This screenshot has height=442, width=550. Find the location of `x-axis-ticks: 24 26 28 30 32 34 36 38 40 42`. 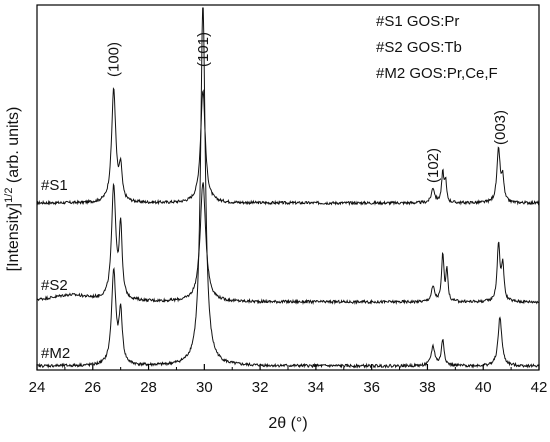

x-axis-ticks: 24 26 28 30 32 34 36 38 40 42 is located at coordinates (288, 380).